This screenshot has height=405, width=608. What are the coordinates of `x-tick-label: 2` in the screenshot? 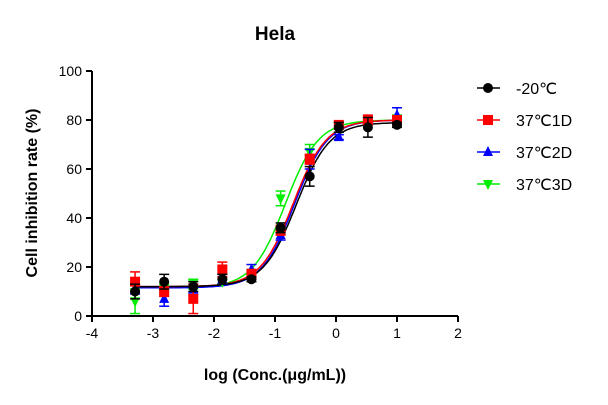 It's located at (458, 333).